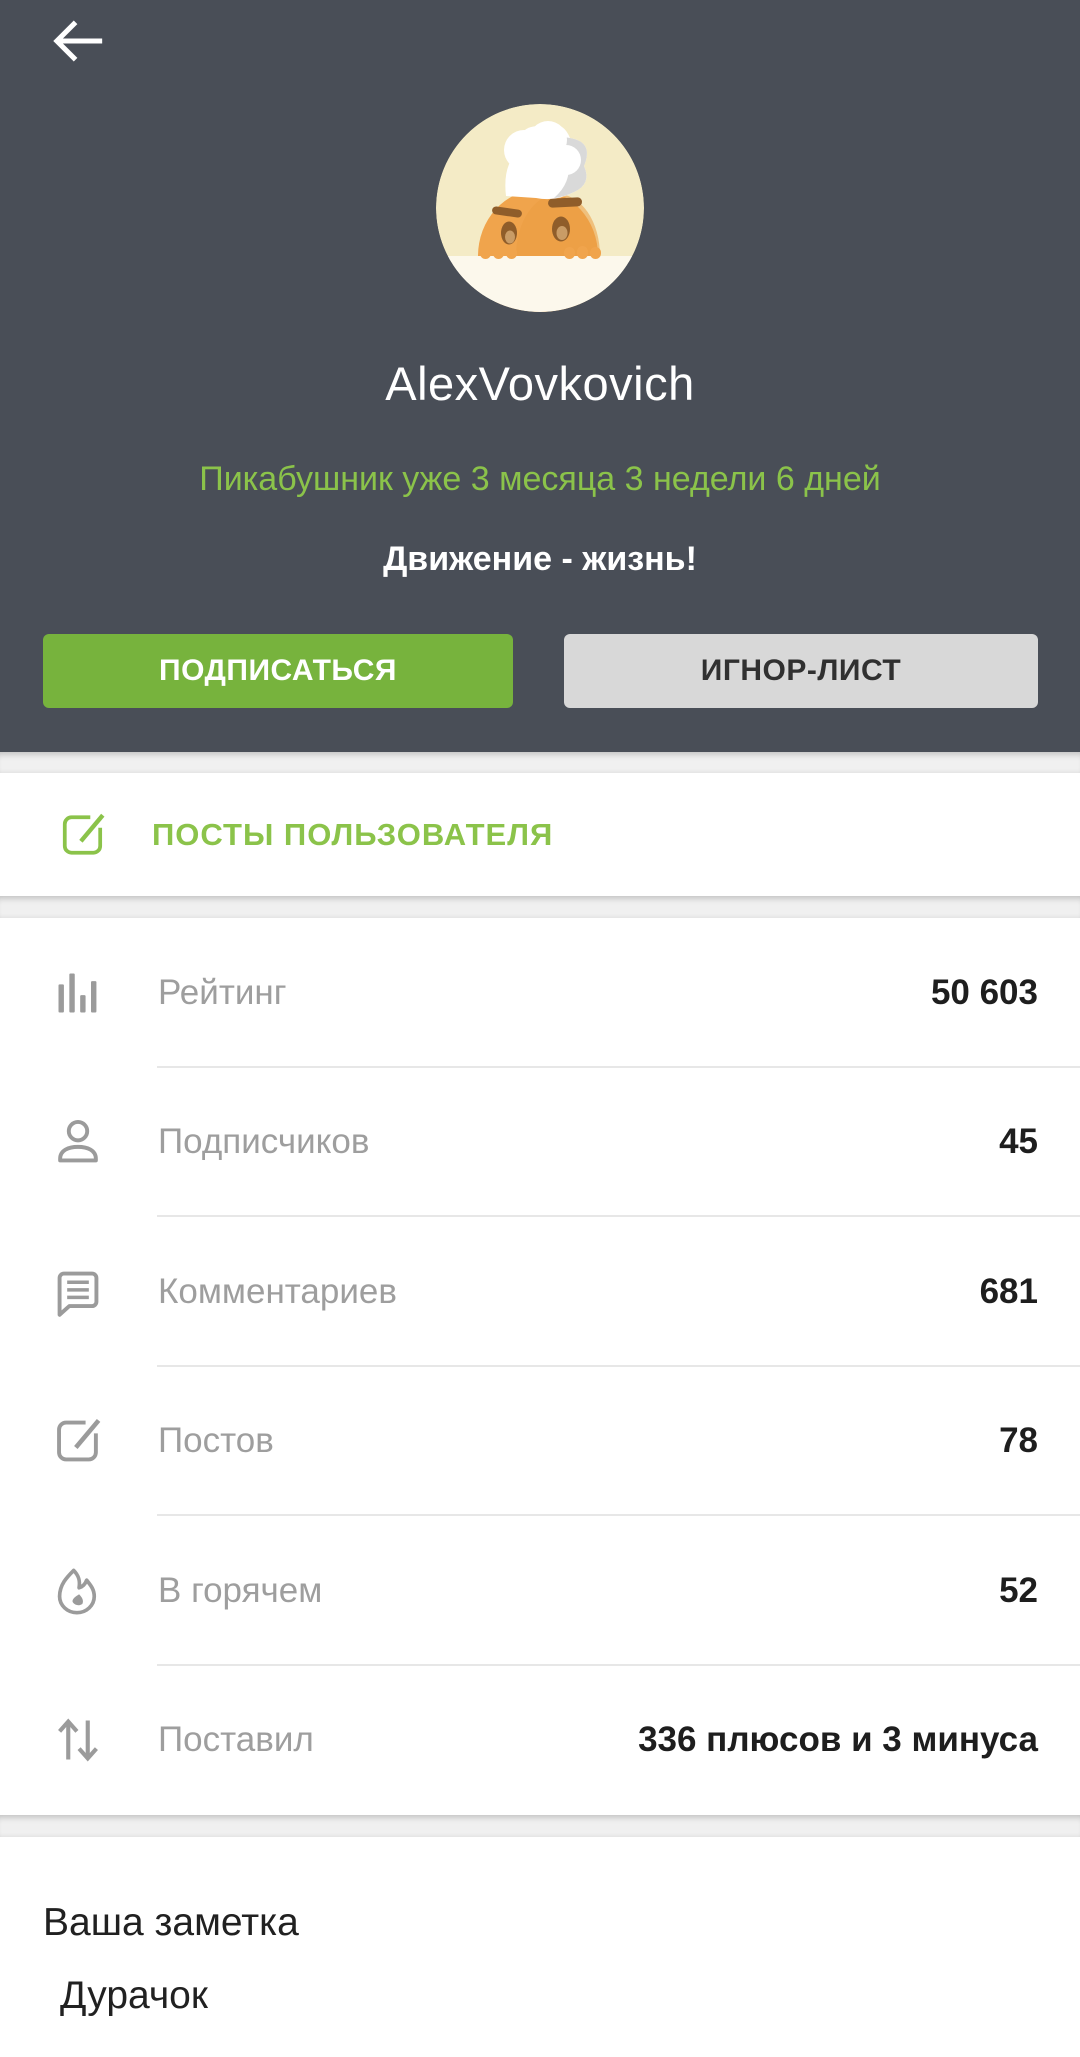 The height and width of the screenshot is (2057, 1080). I want to click on user-posts-link: ПОСТЫ ПОЛЬЗОВАТЕЛЯ, so click(540, 834).